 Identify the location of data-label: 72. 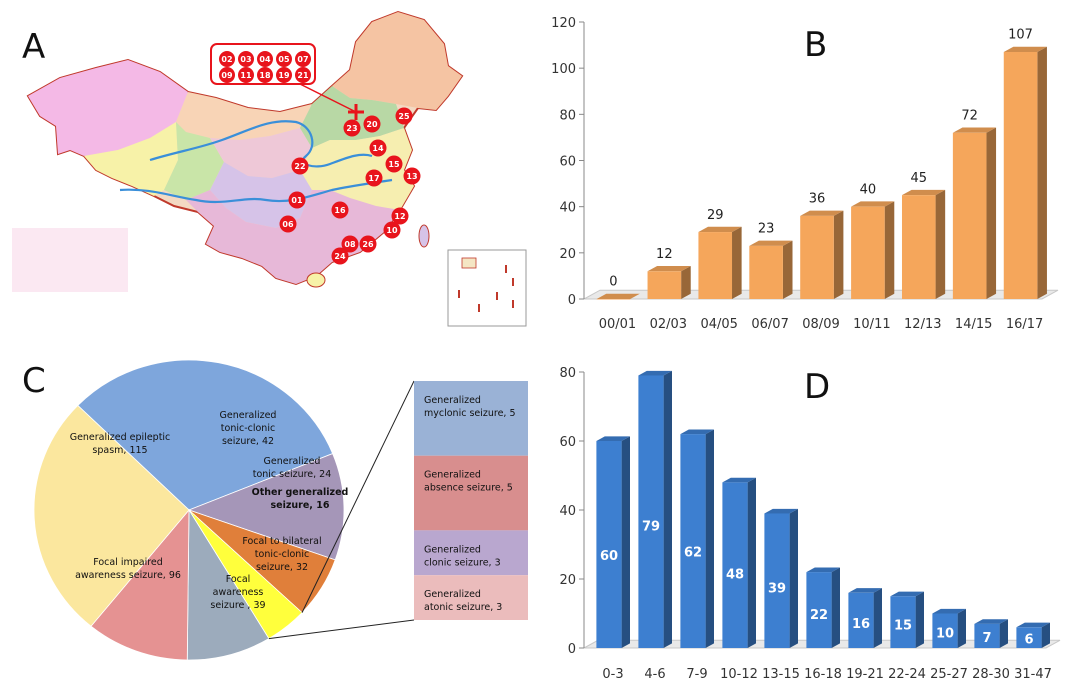
(969, 116).